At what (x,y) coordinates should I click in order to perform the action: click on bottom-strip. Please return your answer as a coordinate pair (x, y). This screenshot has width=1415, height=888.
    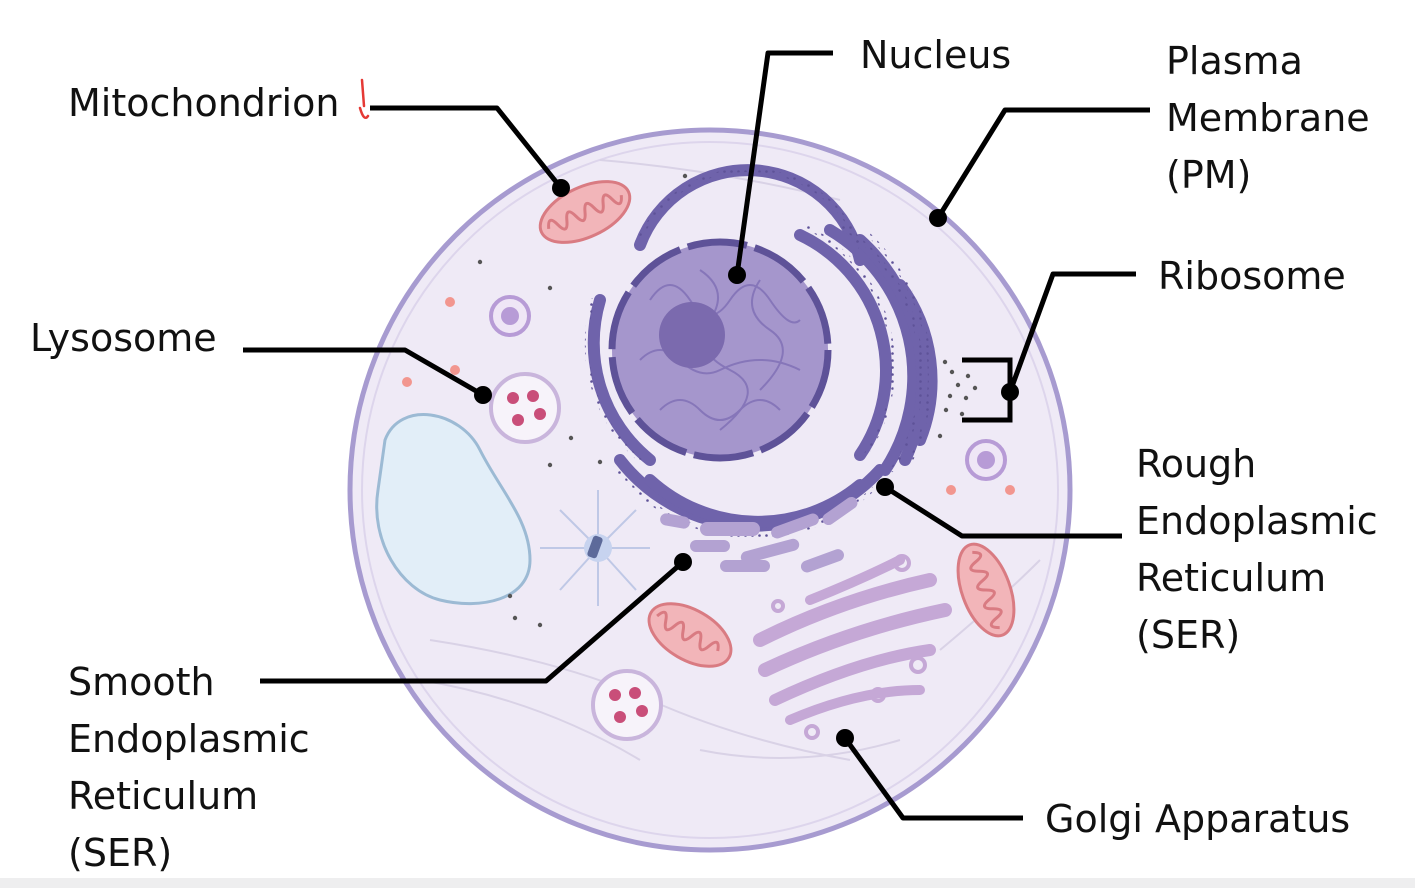
    Looking at the image, I should click on (707, 883).